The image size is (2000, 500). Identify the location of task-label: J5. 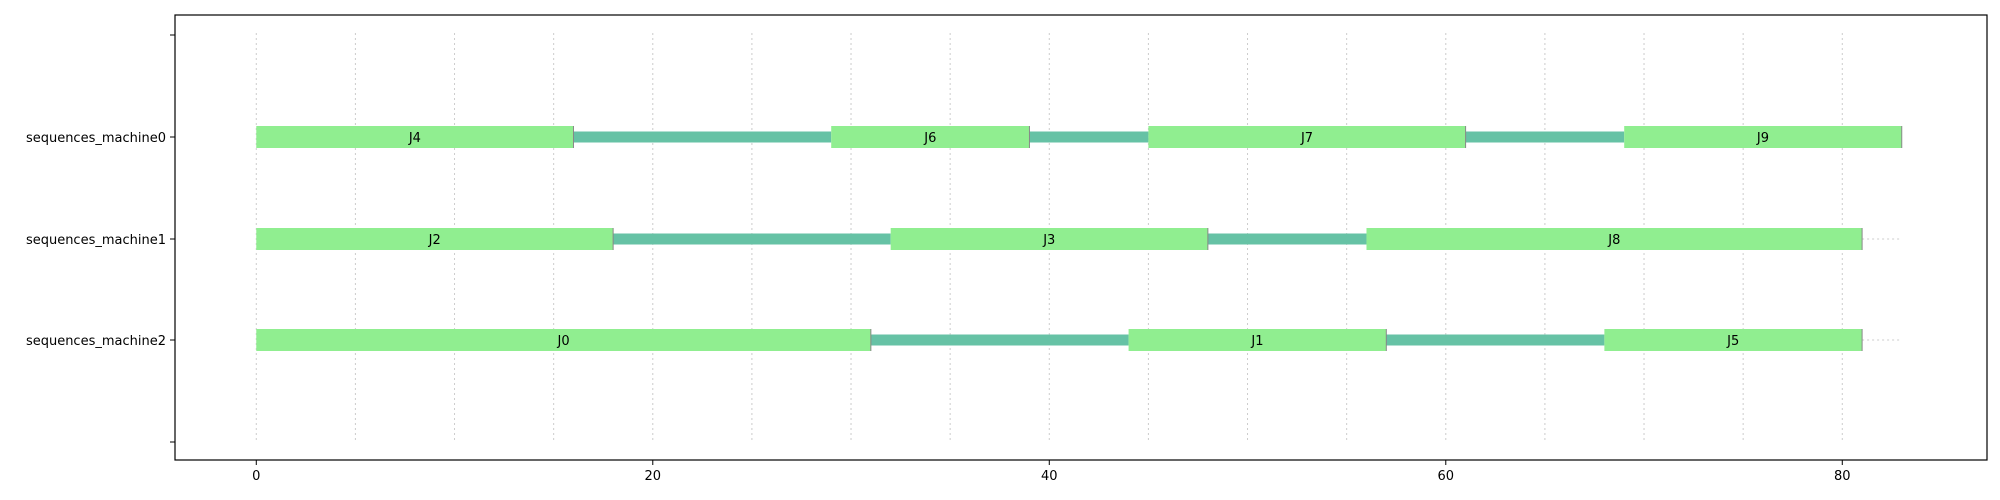
(1732, 341).